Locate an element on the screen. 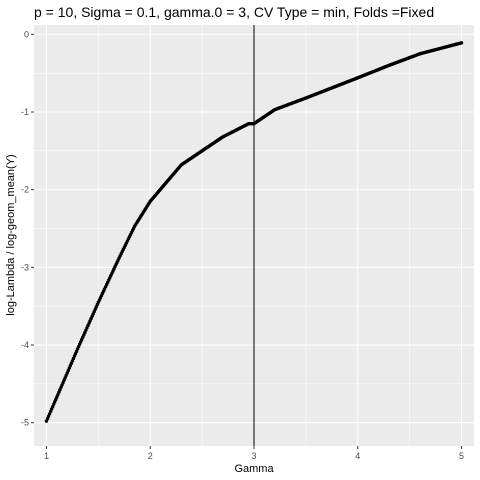  y-tick-label: -3 is located at coordinates (25, 267).